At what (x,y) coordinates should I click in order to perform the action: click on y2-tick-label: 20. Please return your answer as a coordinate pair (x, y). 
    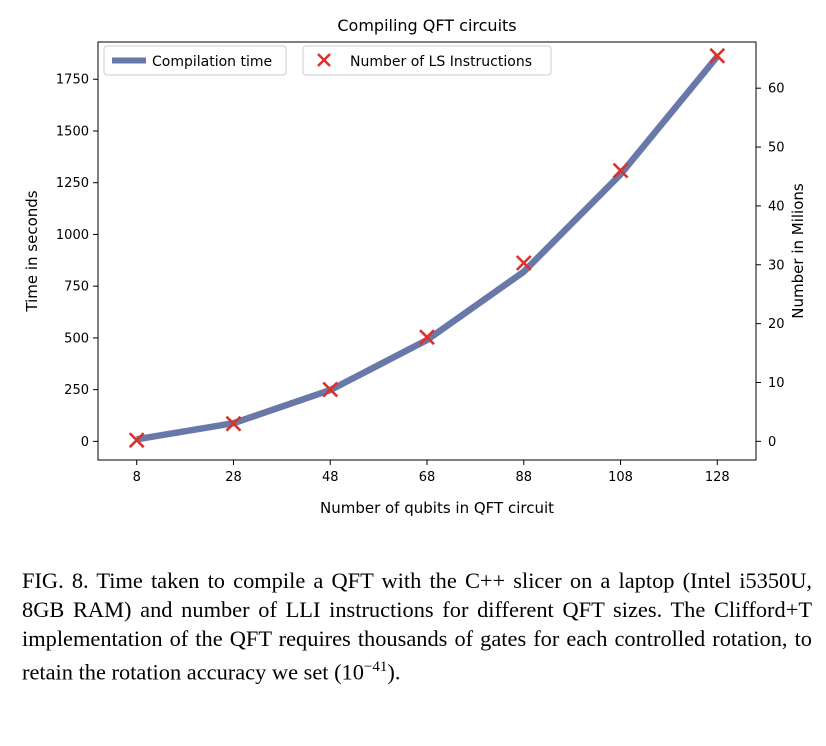
    Looking at the image, I should click on (776, 324).